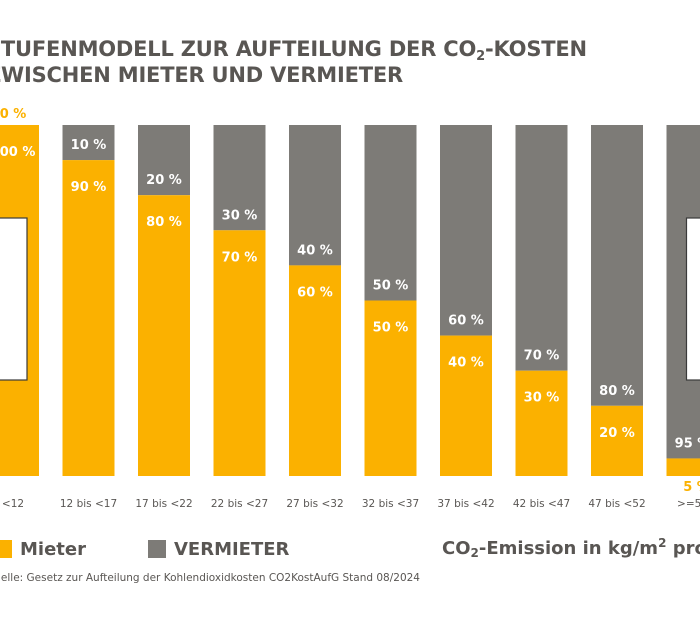  Describe the element at coordinates (6, 549) in the screenshot. I see `legend-swatch-mieter` at that location.